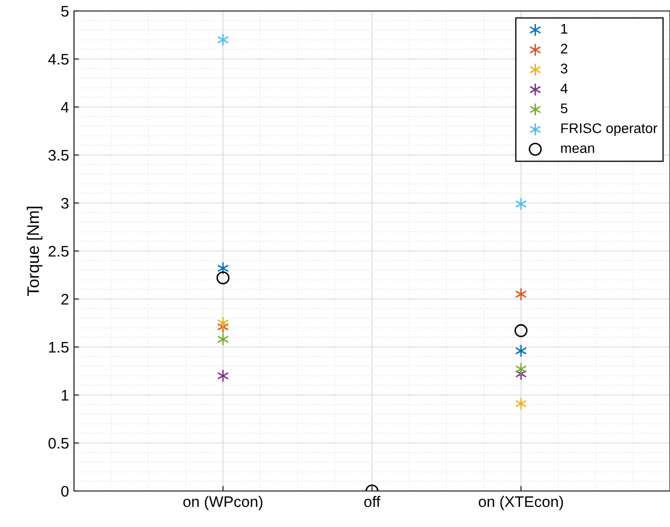 The width and height of the screenshot is (670, 527). What do you see at coordinates (609, 129) in the screenshot?
I see `legend-label: FRISC operator` at bounding box center [609, 129].